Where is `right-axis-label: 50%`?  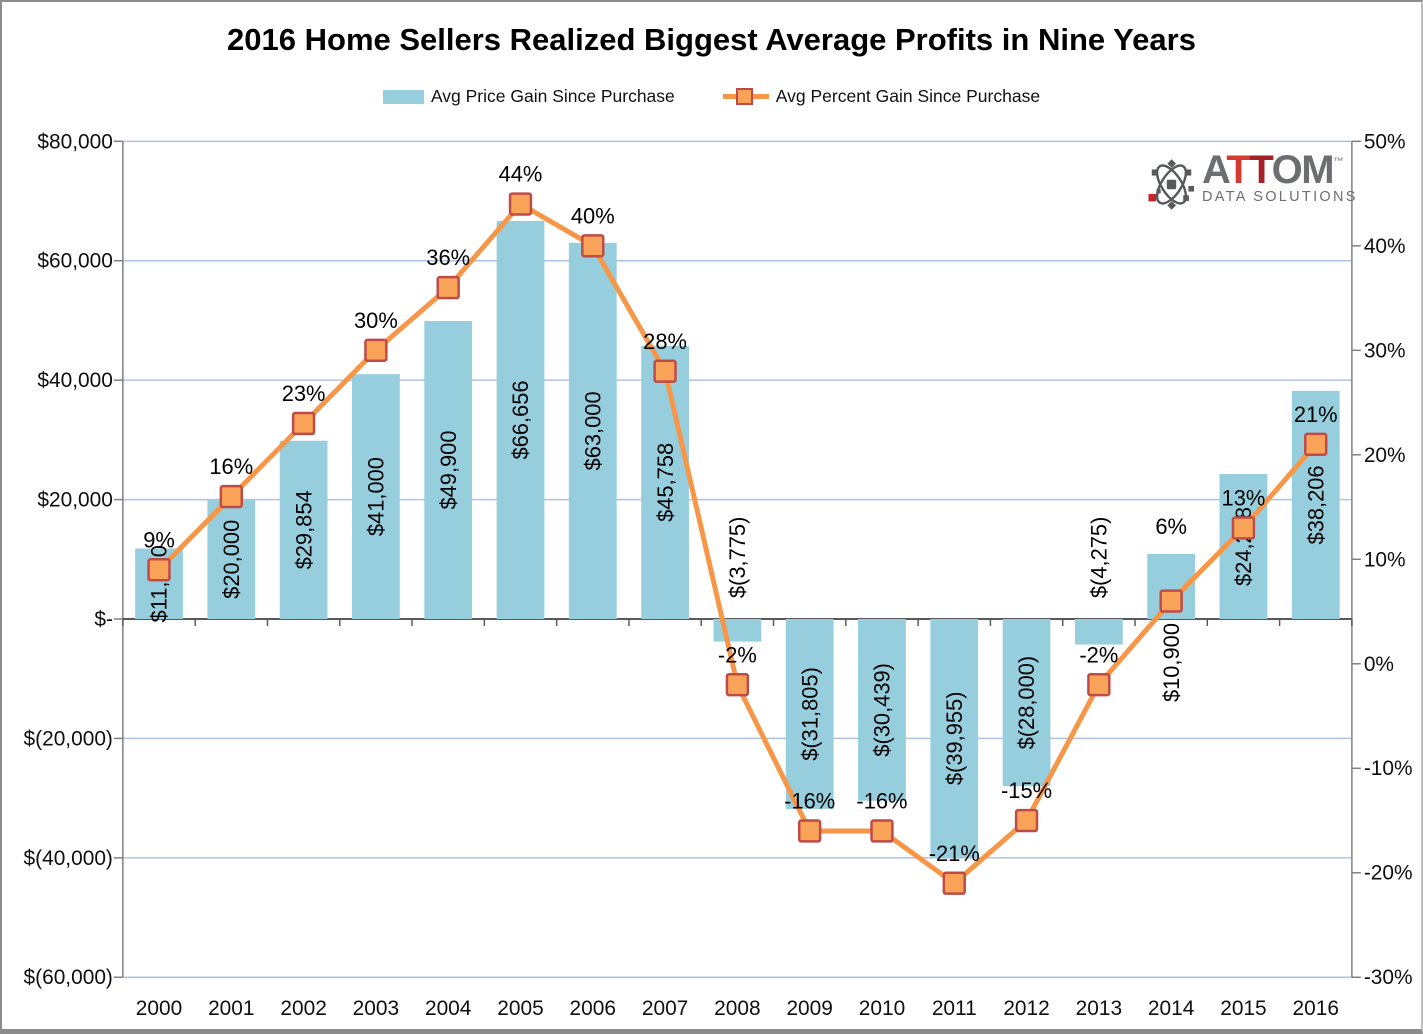 right-axis-label: 50% is located at coordinates (1385, 141).